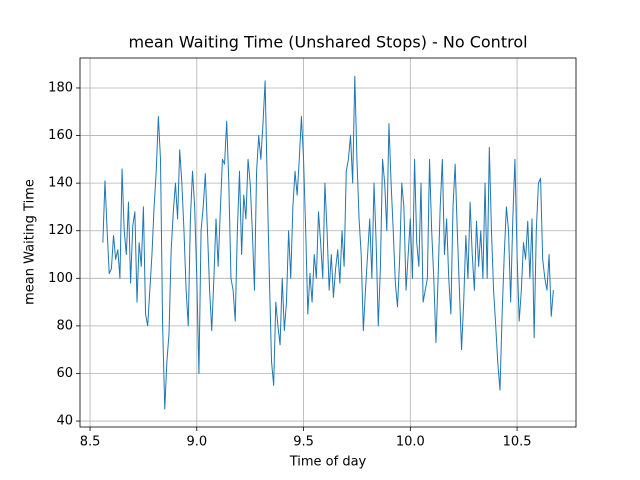 This screenshot has width=640, height=480. Describe the element at coordinates (517, 442) in the screenshot. I see `x-tick-label: 10.5` at that location.